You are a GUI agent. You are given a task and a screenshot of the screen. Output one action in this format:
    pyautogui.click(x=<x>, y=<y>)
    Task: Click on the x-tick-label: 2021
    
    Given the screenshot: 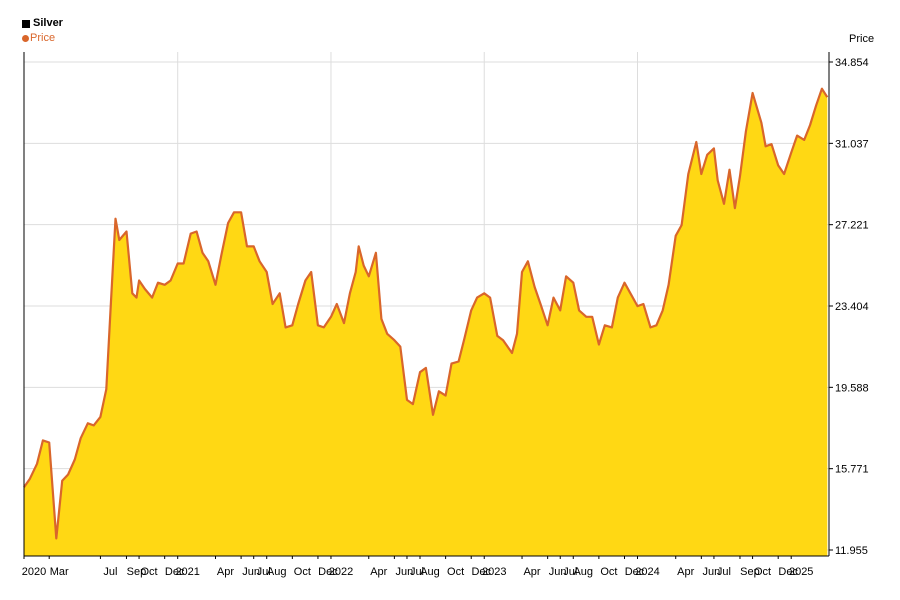 What is the action you would take?
    pyautogui.click(x=187, y=572)
    